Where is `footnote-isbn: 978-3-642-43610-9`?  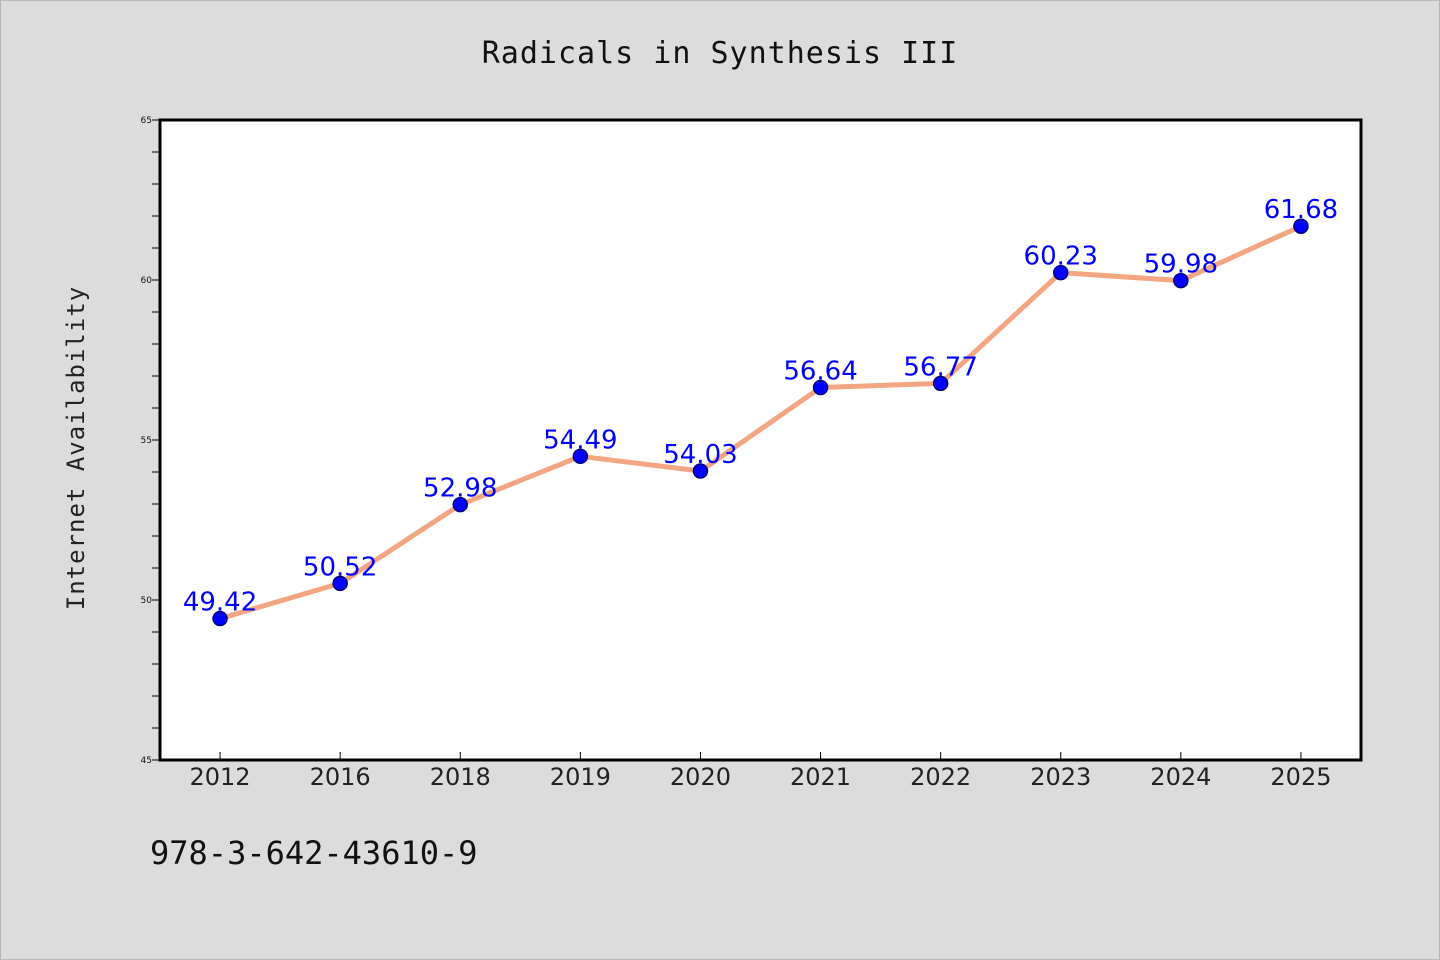
footnote-isbn: 978-3-642-43610-9 is located at coordinates (314, 853).